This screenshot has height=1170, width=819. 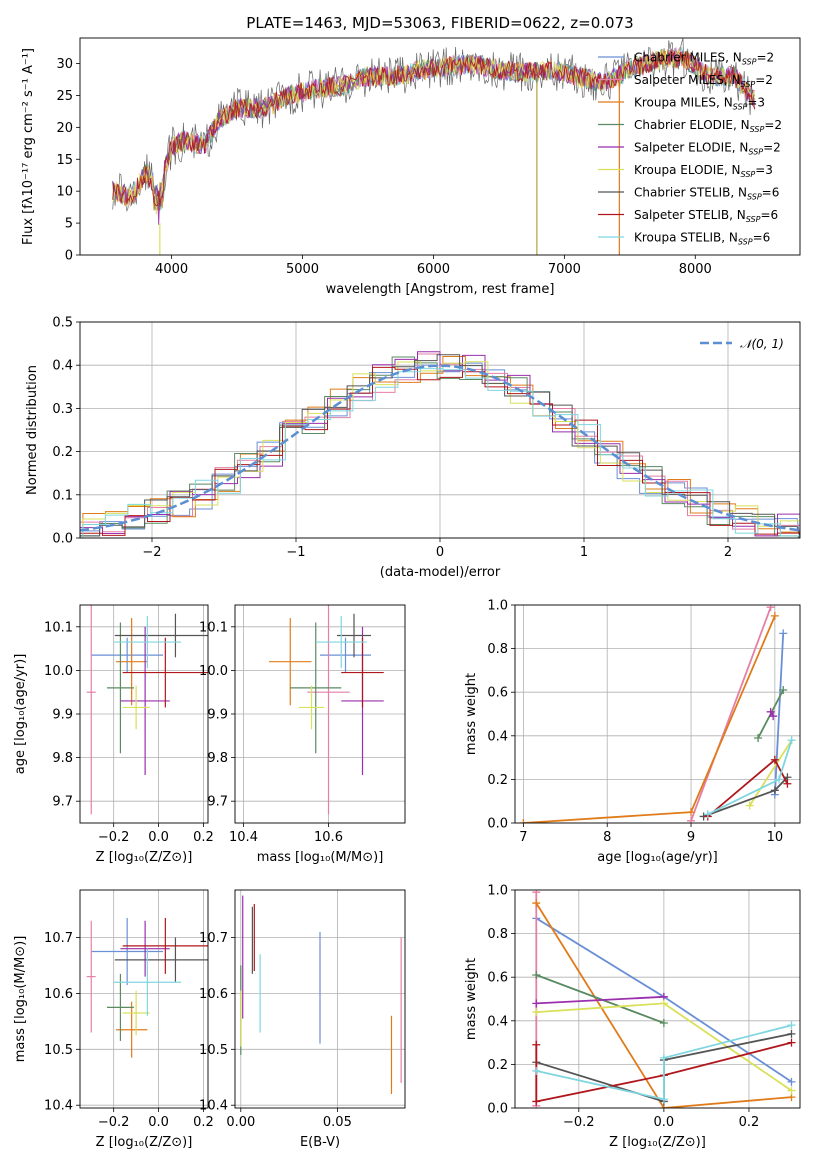 I want to click on legend-model-name: Chabrier ELODIE,, so click(x=687, y=125).